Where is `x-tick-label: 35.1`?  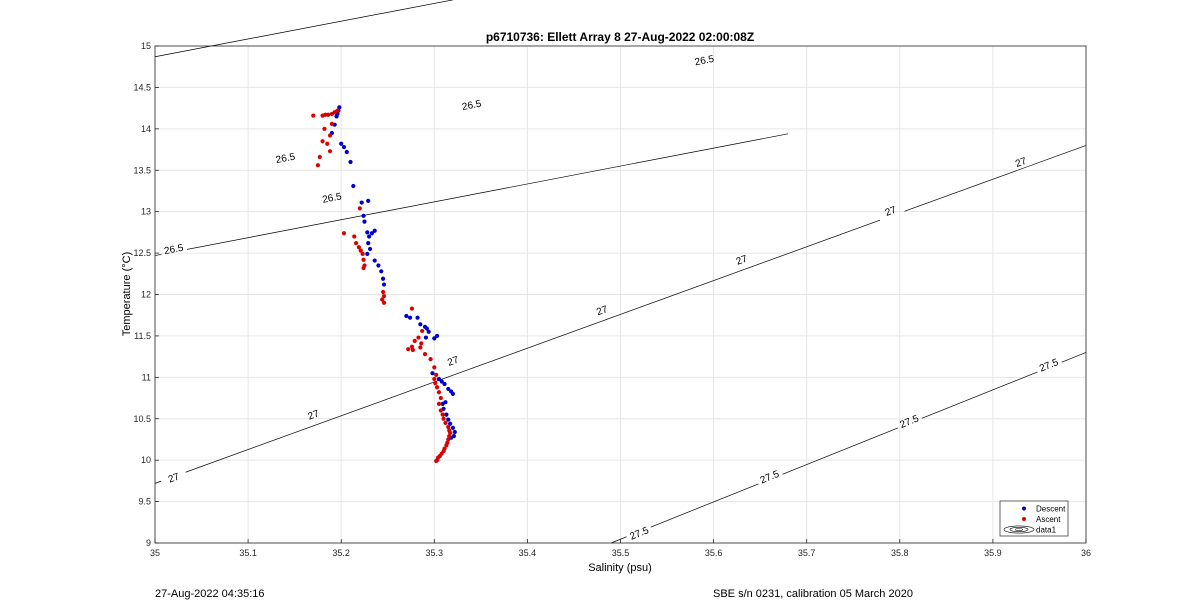
x-tick-label: 35.1 is located at coordinates (248, 553).